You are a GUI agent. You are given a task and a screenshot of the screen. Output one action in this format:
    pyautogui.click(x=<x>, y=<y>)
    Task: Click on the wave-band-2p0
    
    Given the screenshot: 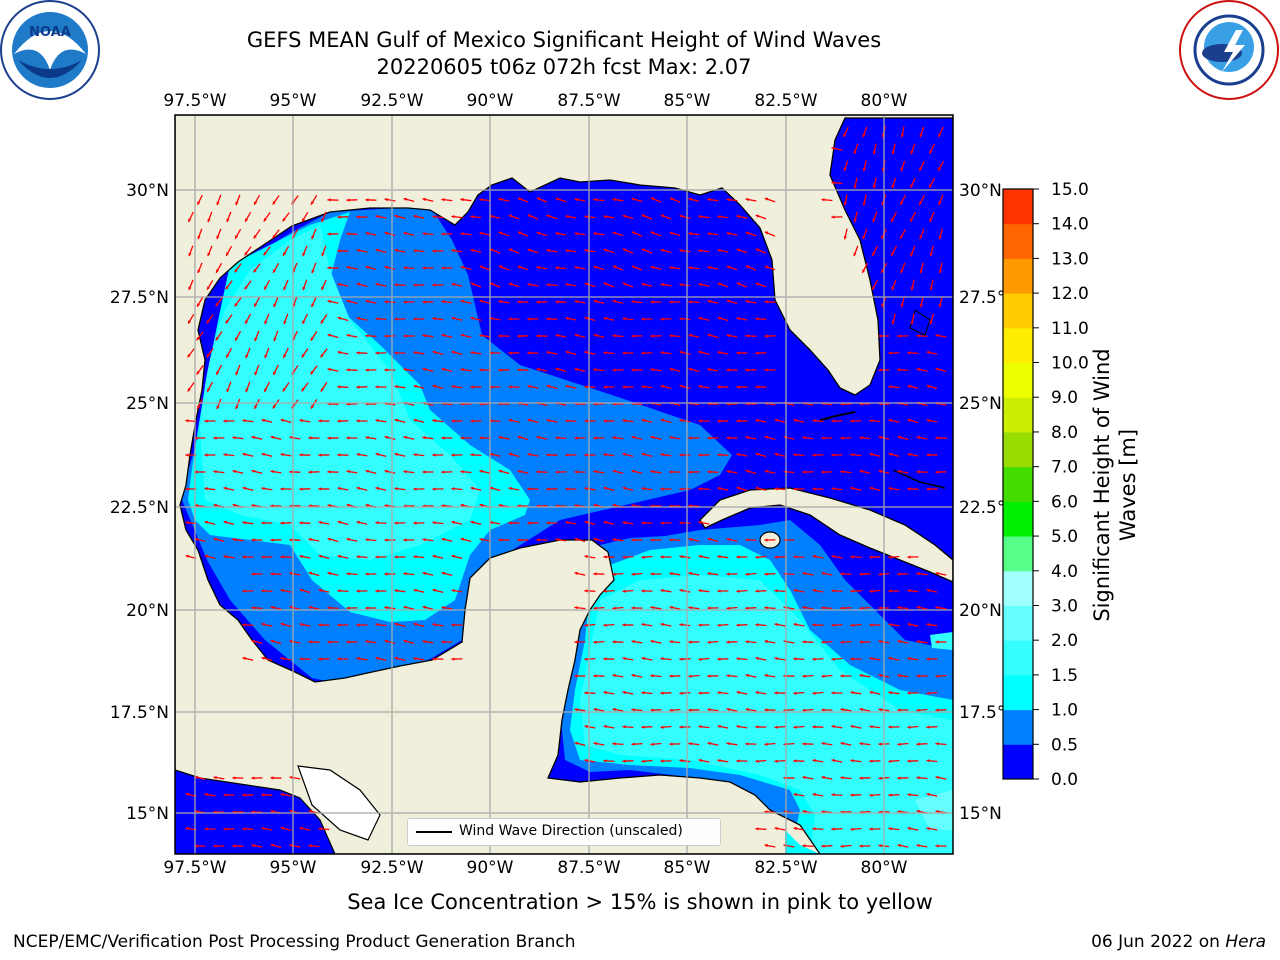 What is the action you would take?
    pyautogui.click(x=934, y=810)
    